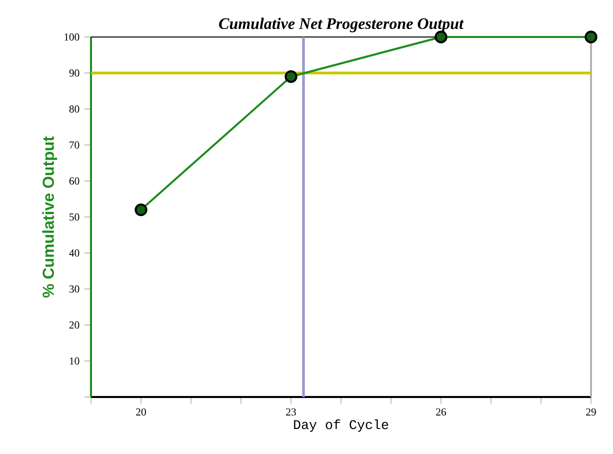  Describe the element at coordinates (341, 25) in the screenshot. I see `chart-title: Cumulative Net Progesterone Output` at that location.